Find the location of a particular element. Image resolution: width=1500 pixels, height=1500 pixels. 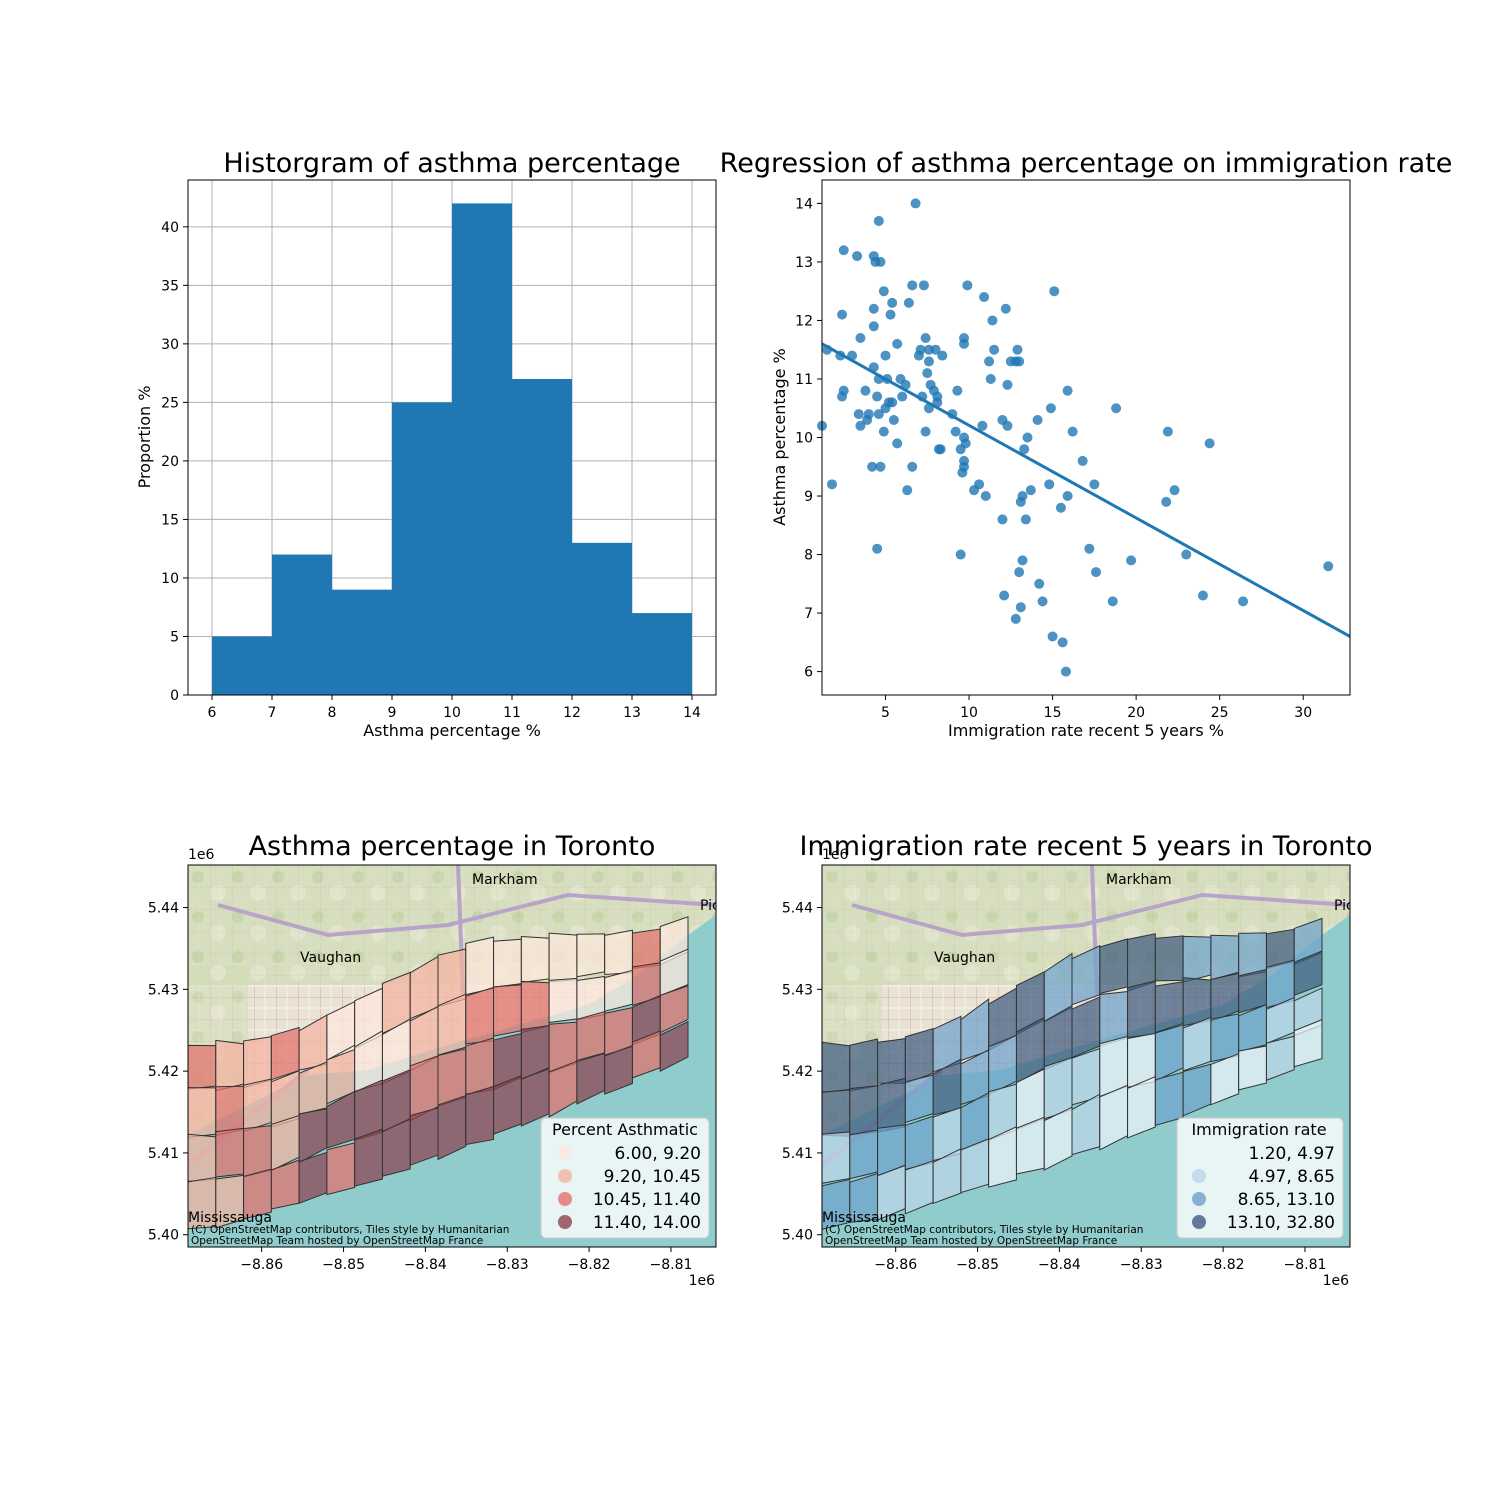

histogram-x-tick-label: 9 is located at coordinates (392, 713).